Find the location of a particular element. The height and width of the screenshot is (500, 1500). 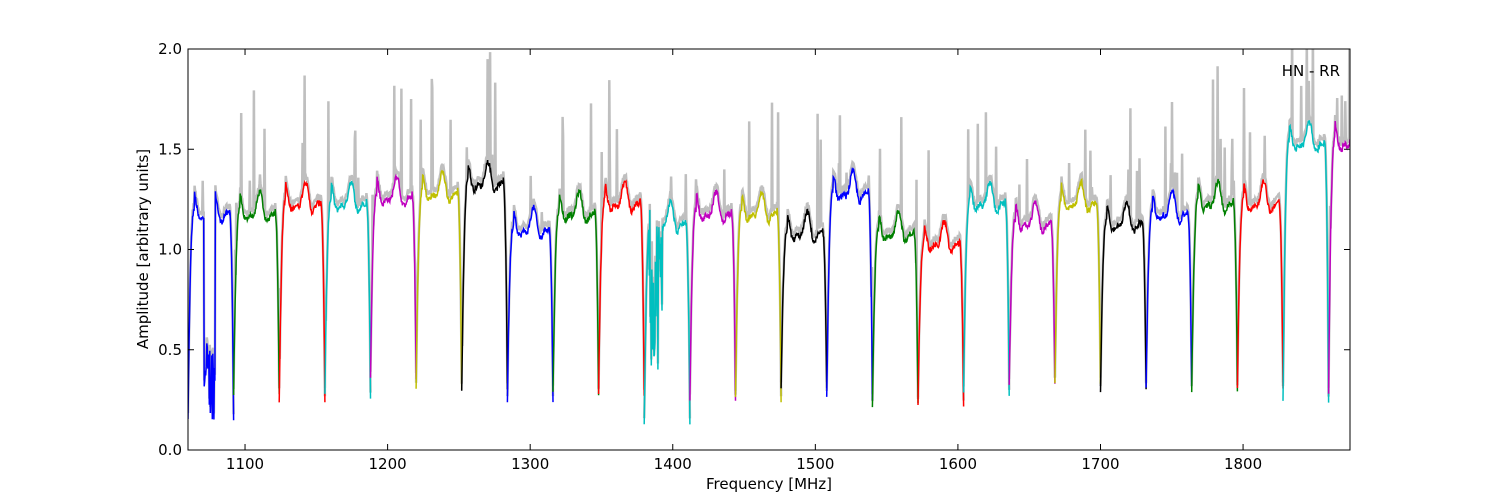

x-tick-label: 1800 is located at coordinates (1243, 464).